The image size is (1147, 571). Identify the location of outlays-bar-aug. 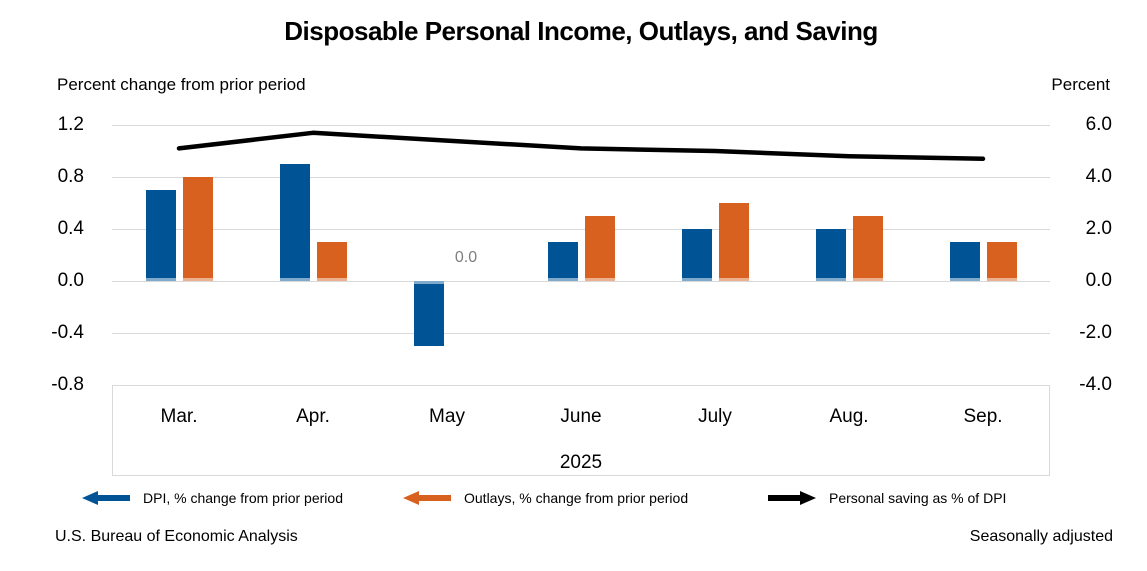
(868, 248).